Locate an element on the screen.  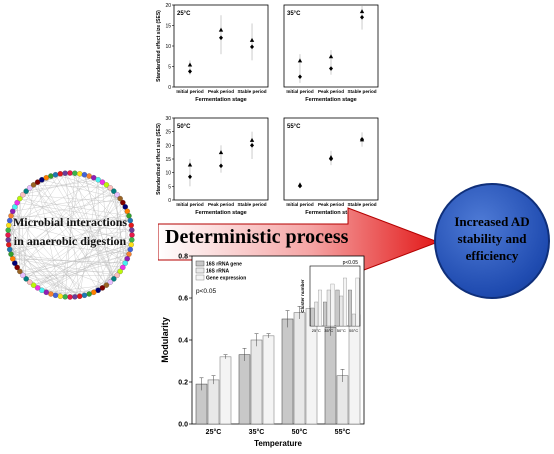
bar-ytick-label: 0.0 is located at coordinates (183, 425).